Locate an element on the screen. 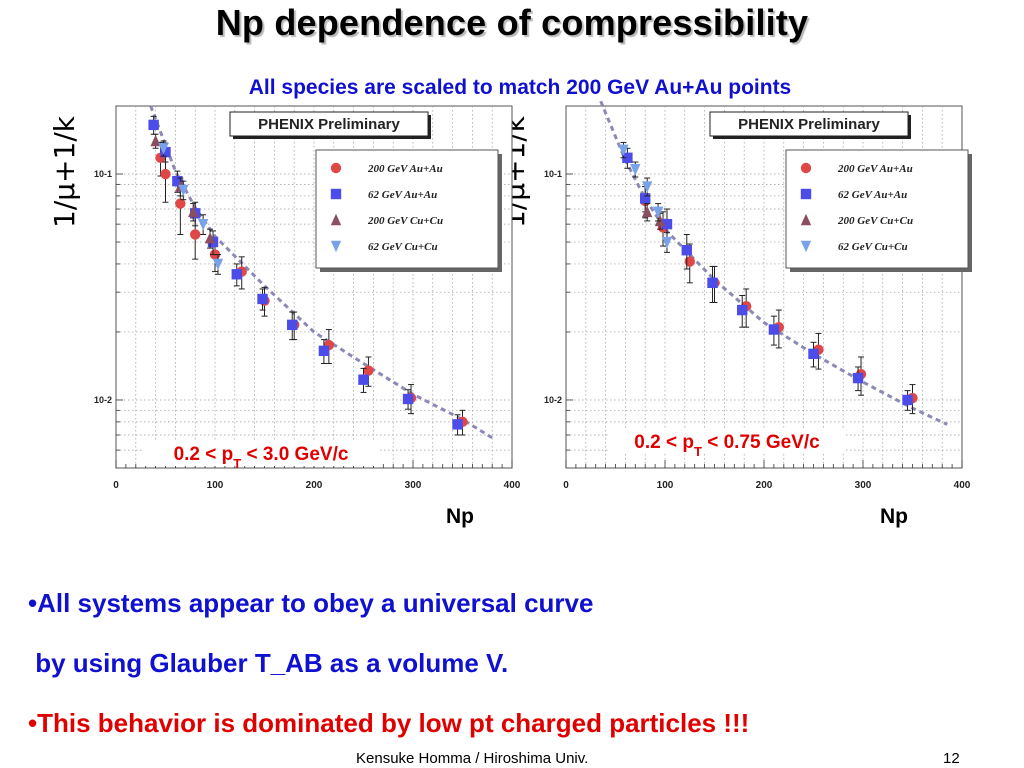  pt-range-label: 0.2 < pT < 0.75 GeV/c is located at coordinates (727, 445).